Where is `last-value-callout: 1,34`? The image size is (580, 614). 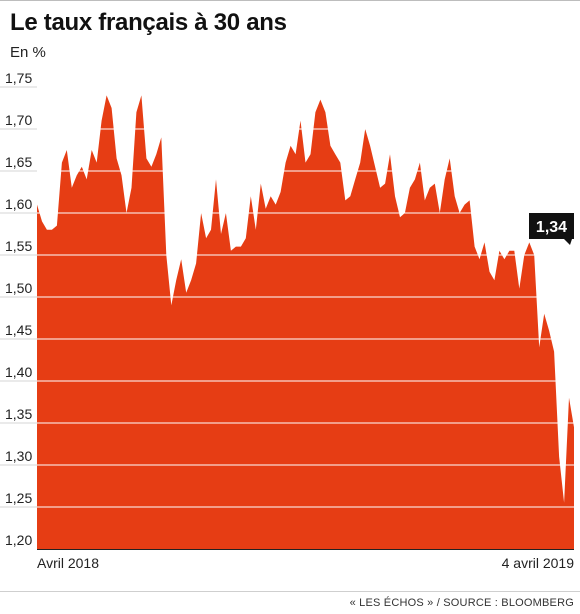
last-value-callout: 1,34 is located at coordinates (551, 229).